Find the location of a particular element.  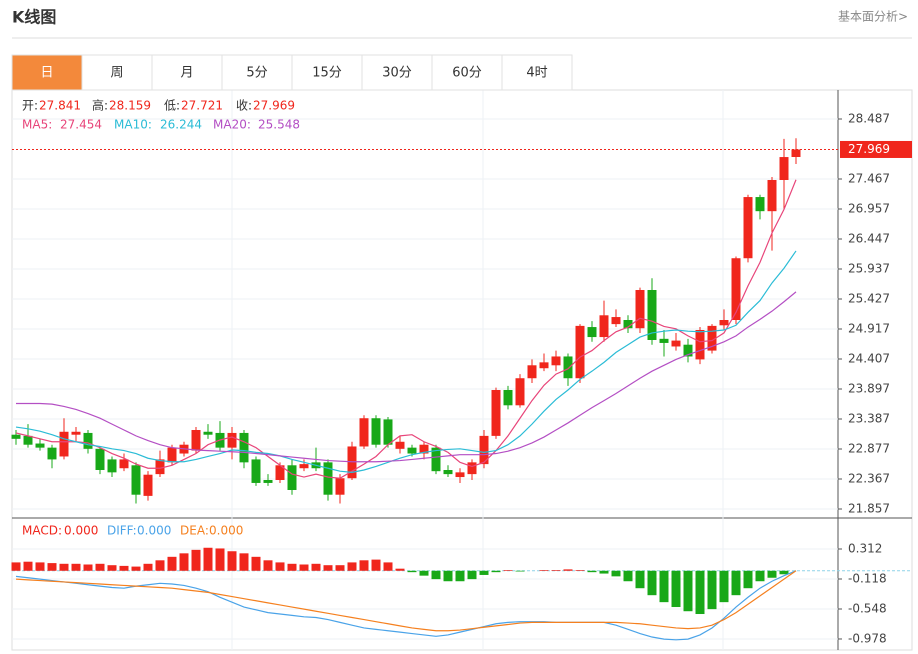

tab-label: 4时 is located at coordinates (536, 73).